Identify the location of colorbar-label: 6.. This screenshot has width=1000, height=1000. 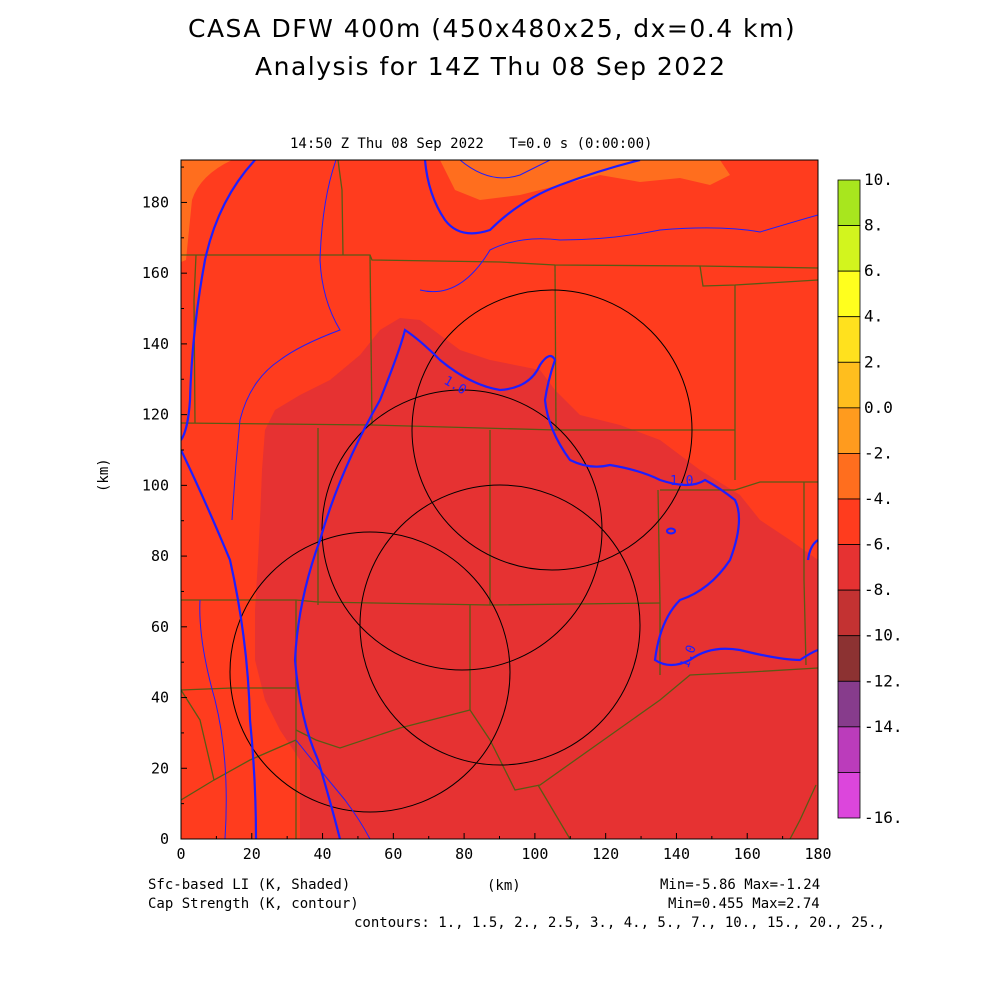
(873, 270).